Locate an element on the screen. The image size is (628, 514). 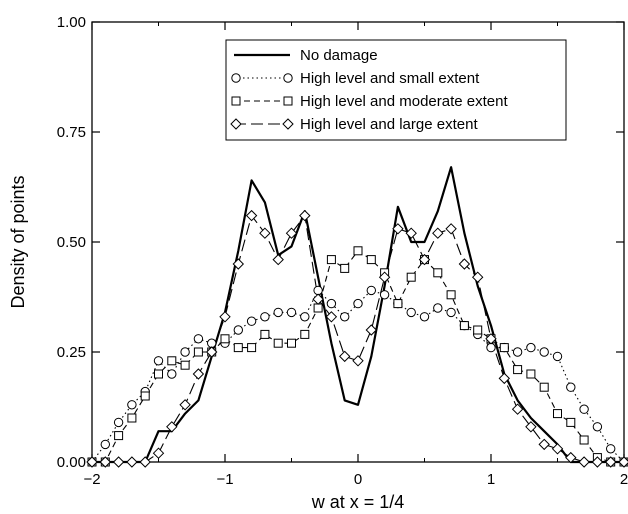
x-tick-label: −2 is located at coordinates (91, 479).